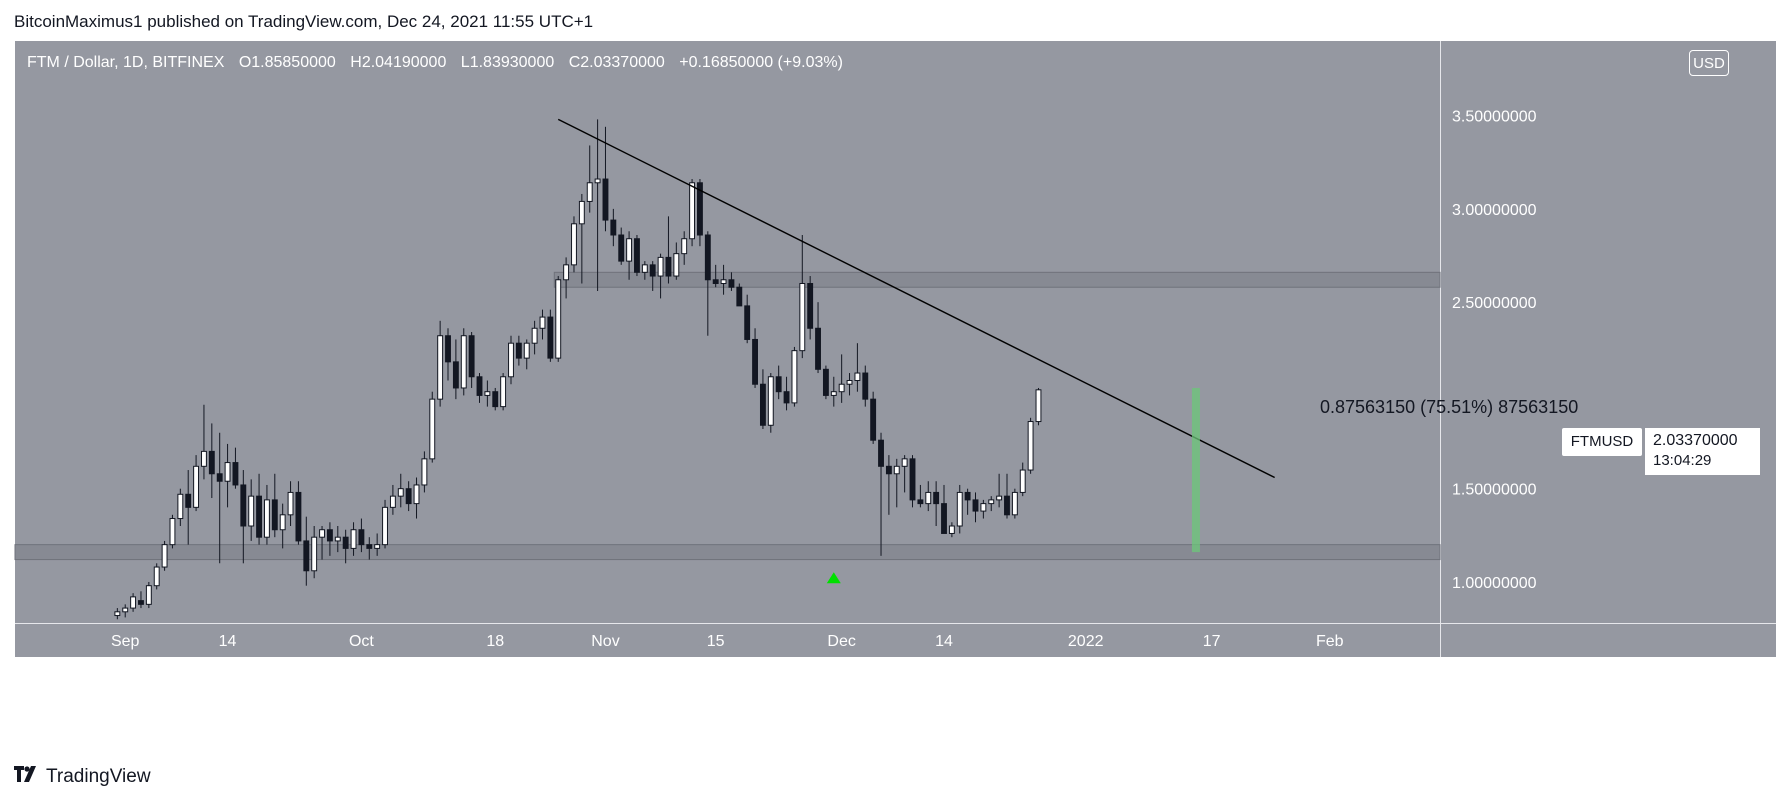  I want to click on last-price: 2.03370000, so click(1695, 440).